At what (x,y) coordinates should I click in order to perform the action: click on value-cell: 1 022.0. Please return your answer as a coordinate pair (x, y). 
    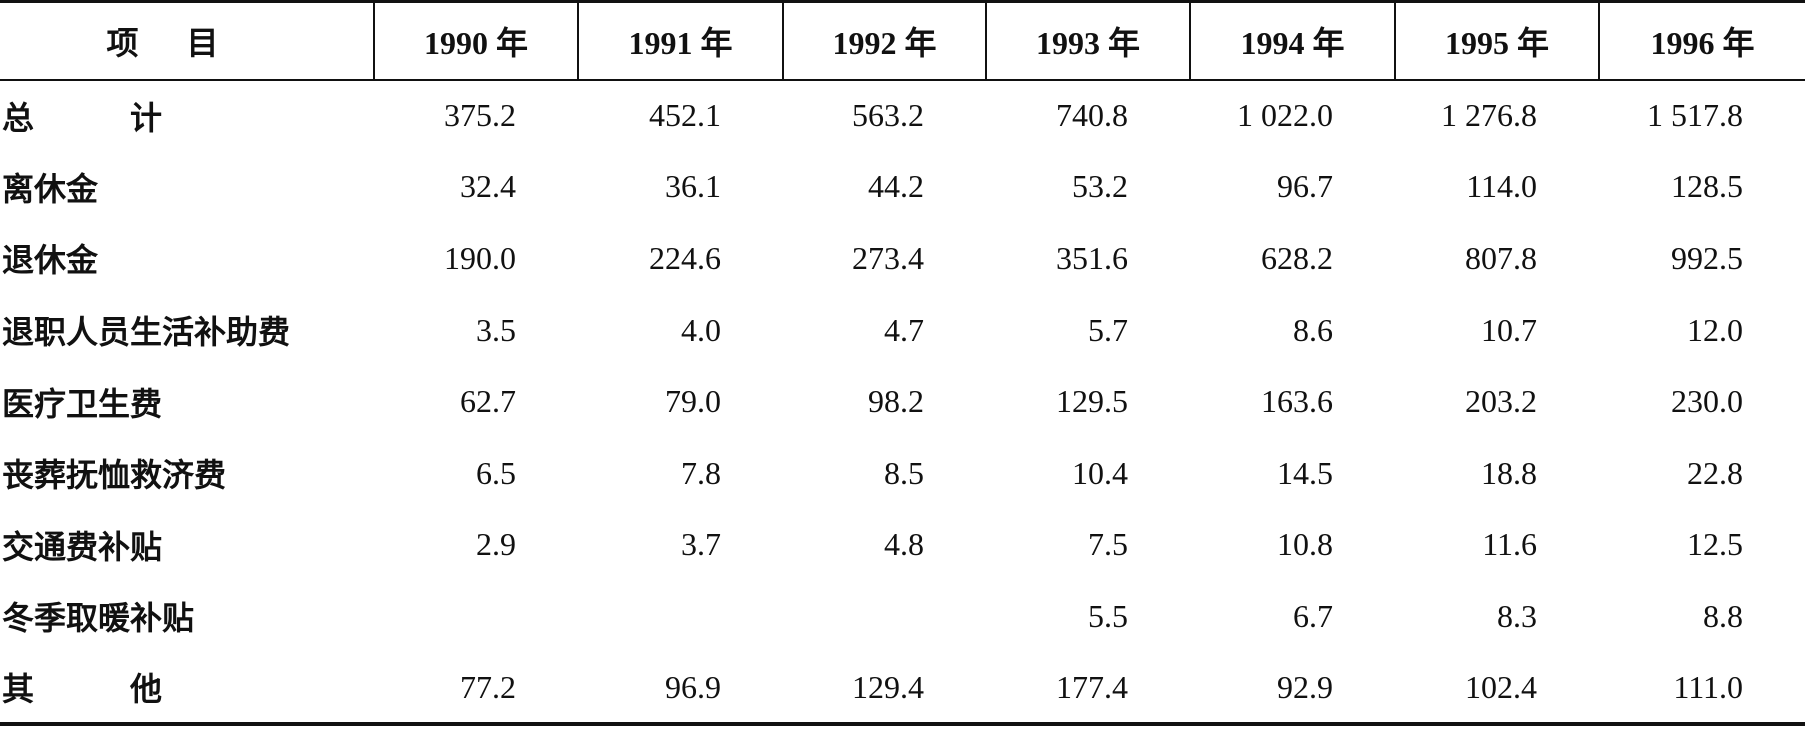
    Looking at the image, I should click on (1285, 115).